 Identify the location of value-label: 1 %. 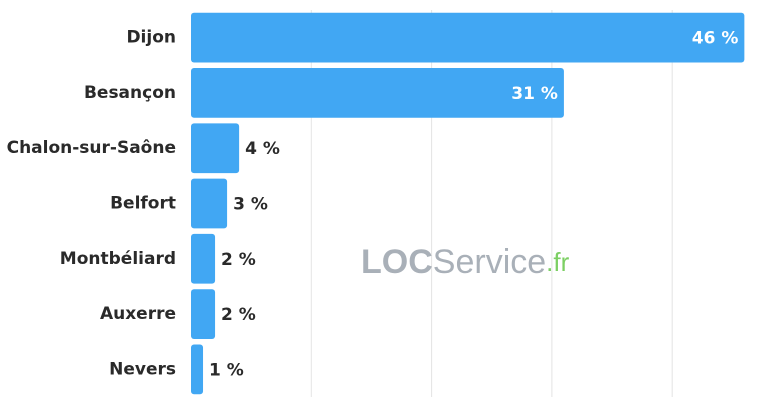
(226, 370).